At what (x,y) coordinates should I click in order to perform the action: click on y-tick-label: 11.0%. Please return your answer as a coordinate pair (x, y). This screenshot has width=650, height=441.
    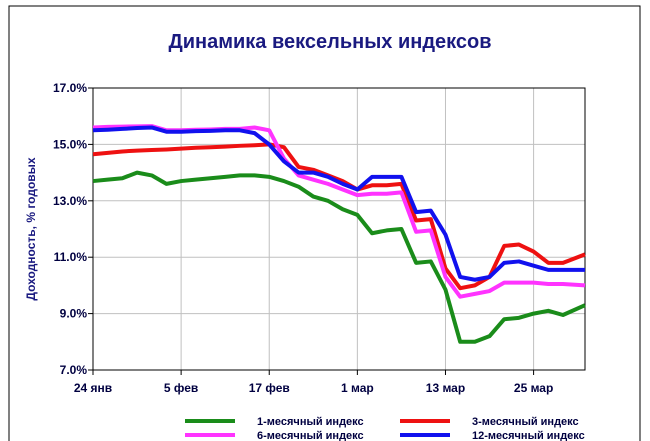
    Looking at the image, I should click on (71, 257).